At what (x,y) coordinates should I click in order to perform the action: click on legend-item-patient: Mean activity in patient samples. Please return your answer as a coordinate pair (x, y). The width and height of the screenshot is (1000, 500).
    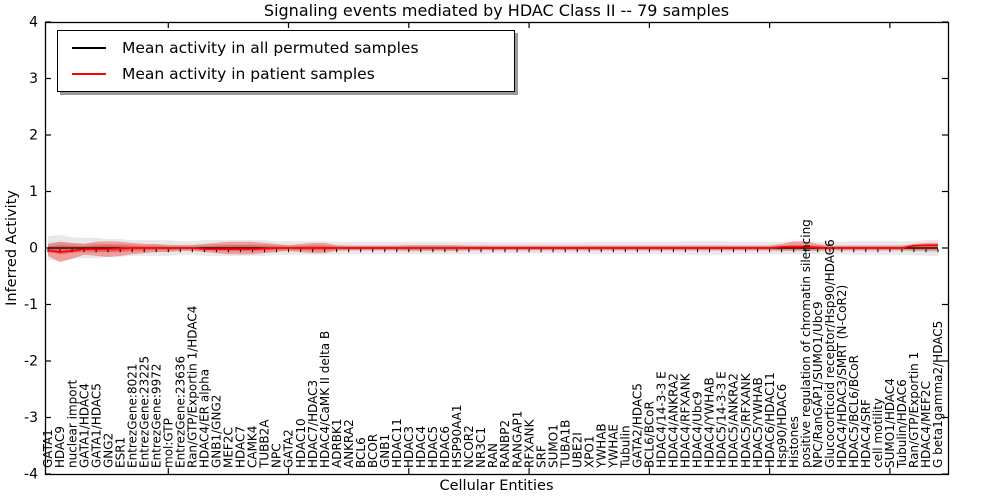
    Looking at the image, I should click on (293, 74).